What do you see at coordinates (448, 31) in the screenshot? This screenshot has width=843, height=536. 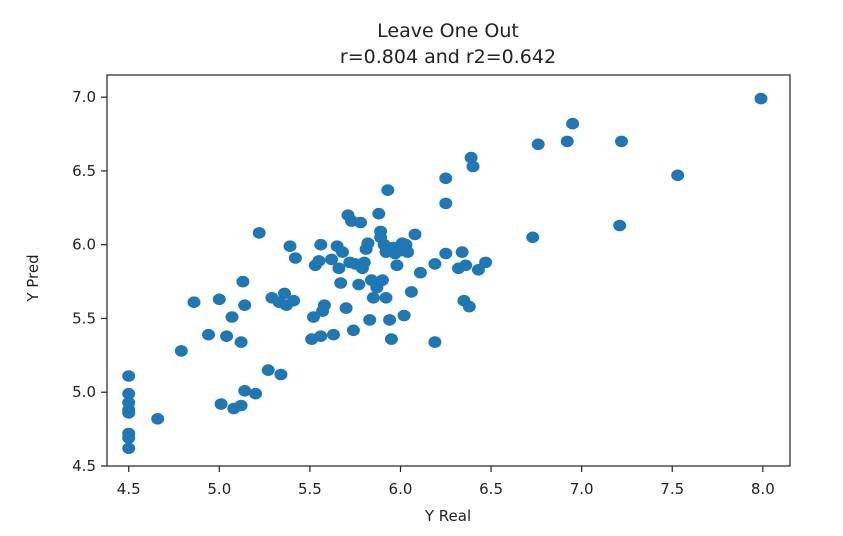 I see `chart-title: Leave One Out` at bounding box center [448, 31].